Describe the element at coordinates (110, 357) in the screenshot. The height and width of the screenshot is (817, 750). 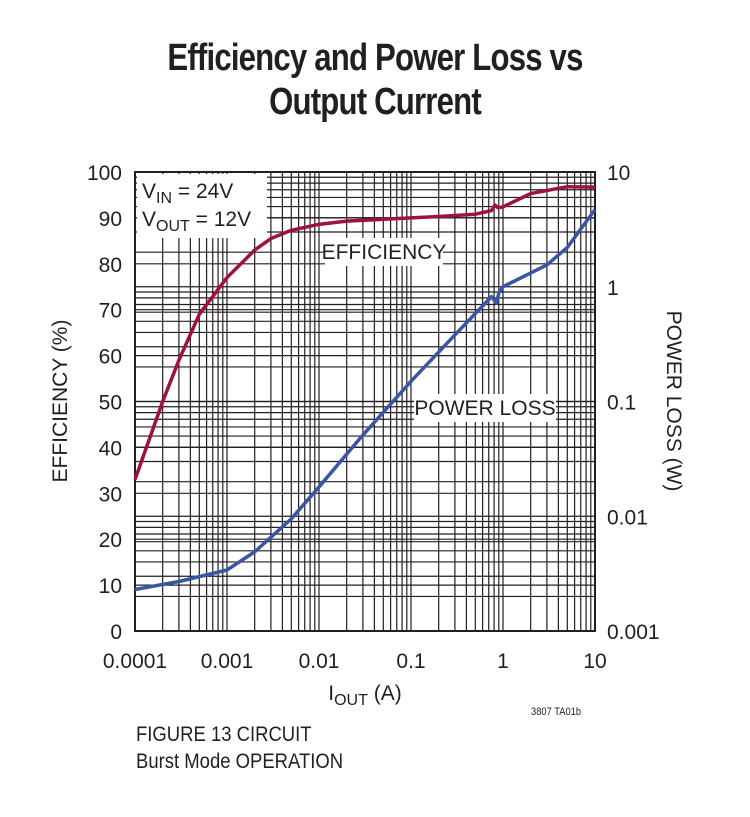
I see `y-left-tick-label: 60` at that location.